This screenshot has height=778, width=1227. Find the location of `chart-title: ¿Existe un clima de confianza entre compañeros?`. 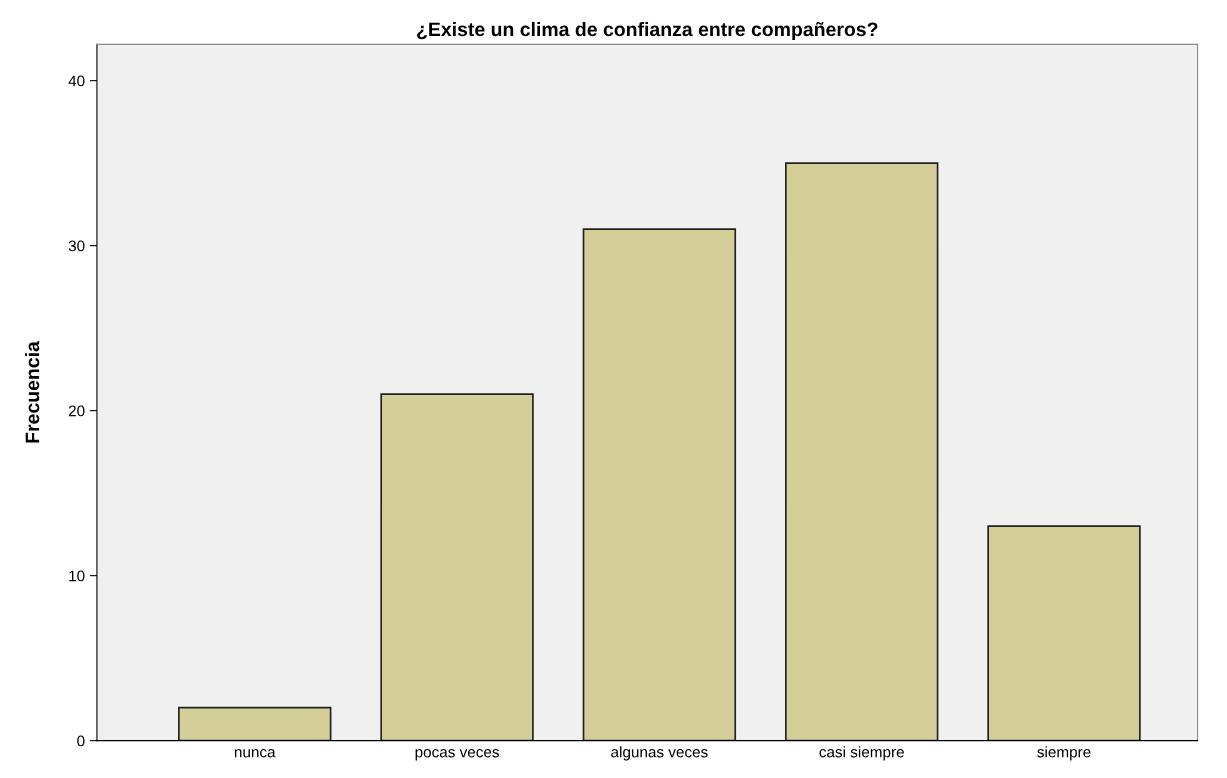

chart-title: ¿Existe un clima de confianza entre compañeros? is located at coordinates (647, 31).